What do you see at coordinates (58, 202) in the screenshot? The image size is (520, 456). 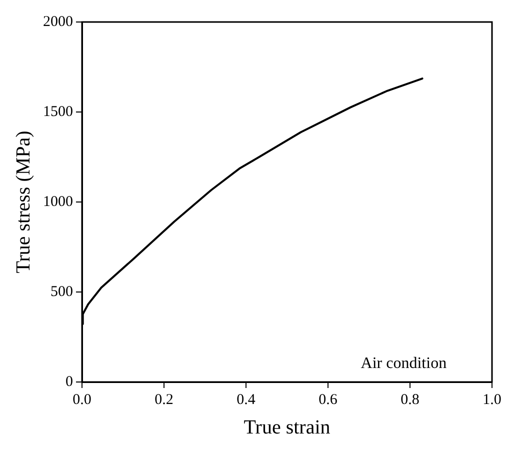 I see `y-tick-label: 1000` at bounding box center [58, 202].